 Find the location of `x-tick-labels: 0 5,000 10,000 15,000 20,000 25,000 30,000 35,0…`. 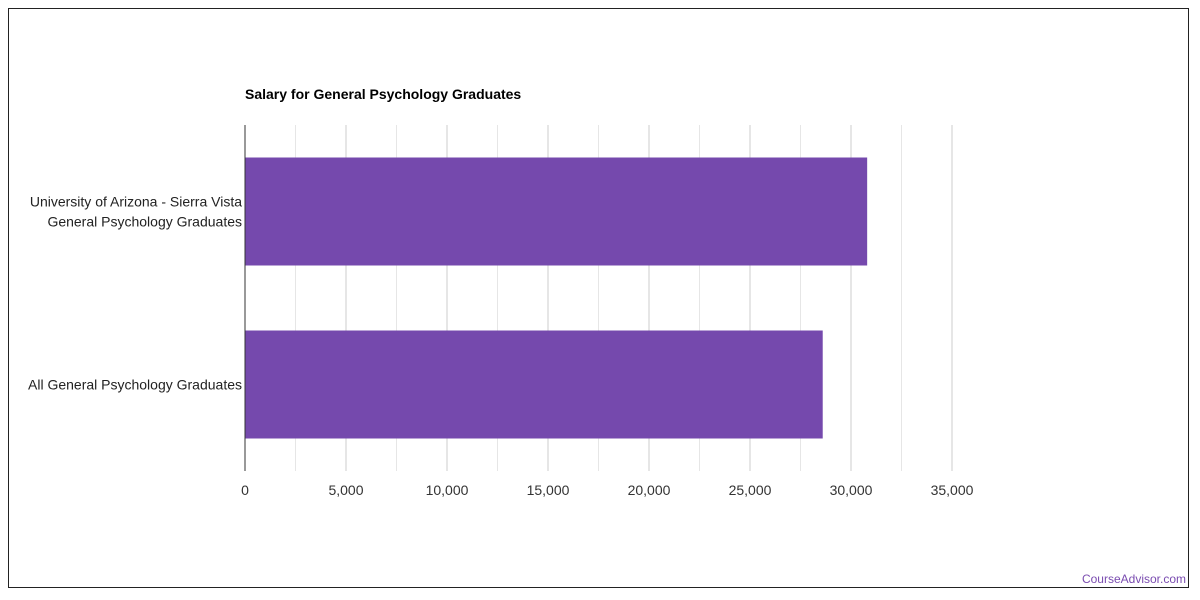

x-tick-labels: 0 5,000 10,000 15,000 20,000 25,000 30,000 35,0… is located at coordinates (607, 490).